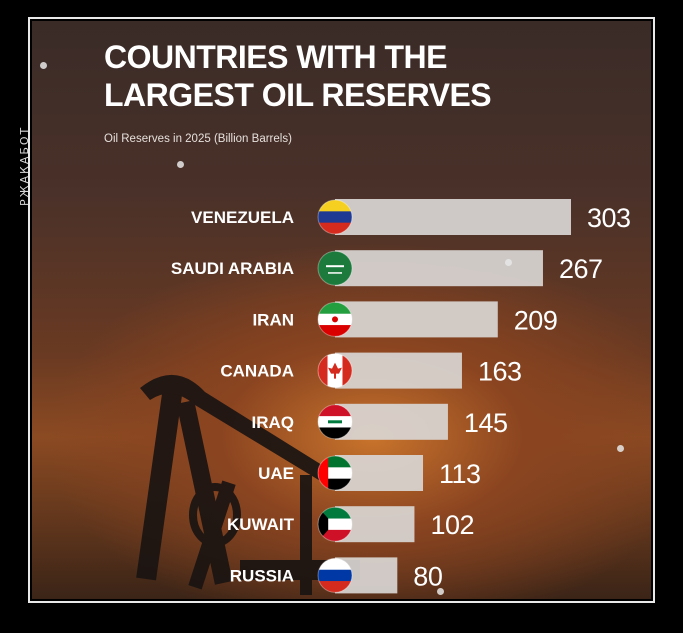  Describe the element at coordinates (257, 371) in the screenshot. I see `category-label: CANADA` at that location.